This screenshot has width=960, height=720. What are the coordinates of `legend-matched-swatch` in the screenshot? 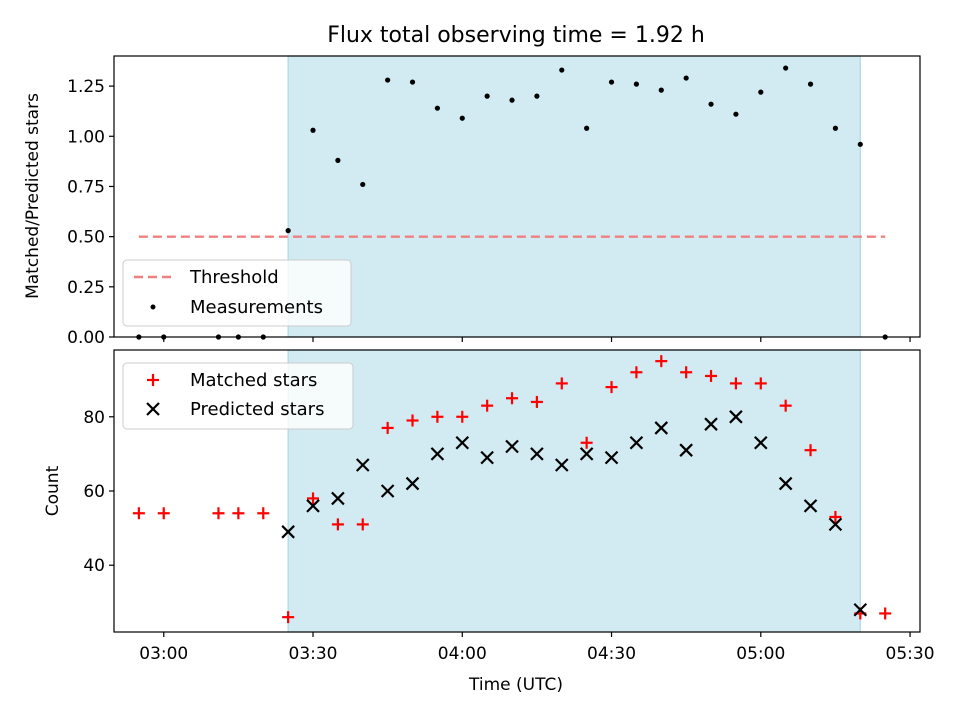 It's located at (153, 380).